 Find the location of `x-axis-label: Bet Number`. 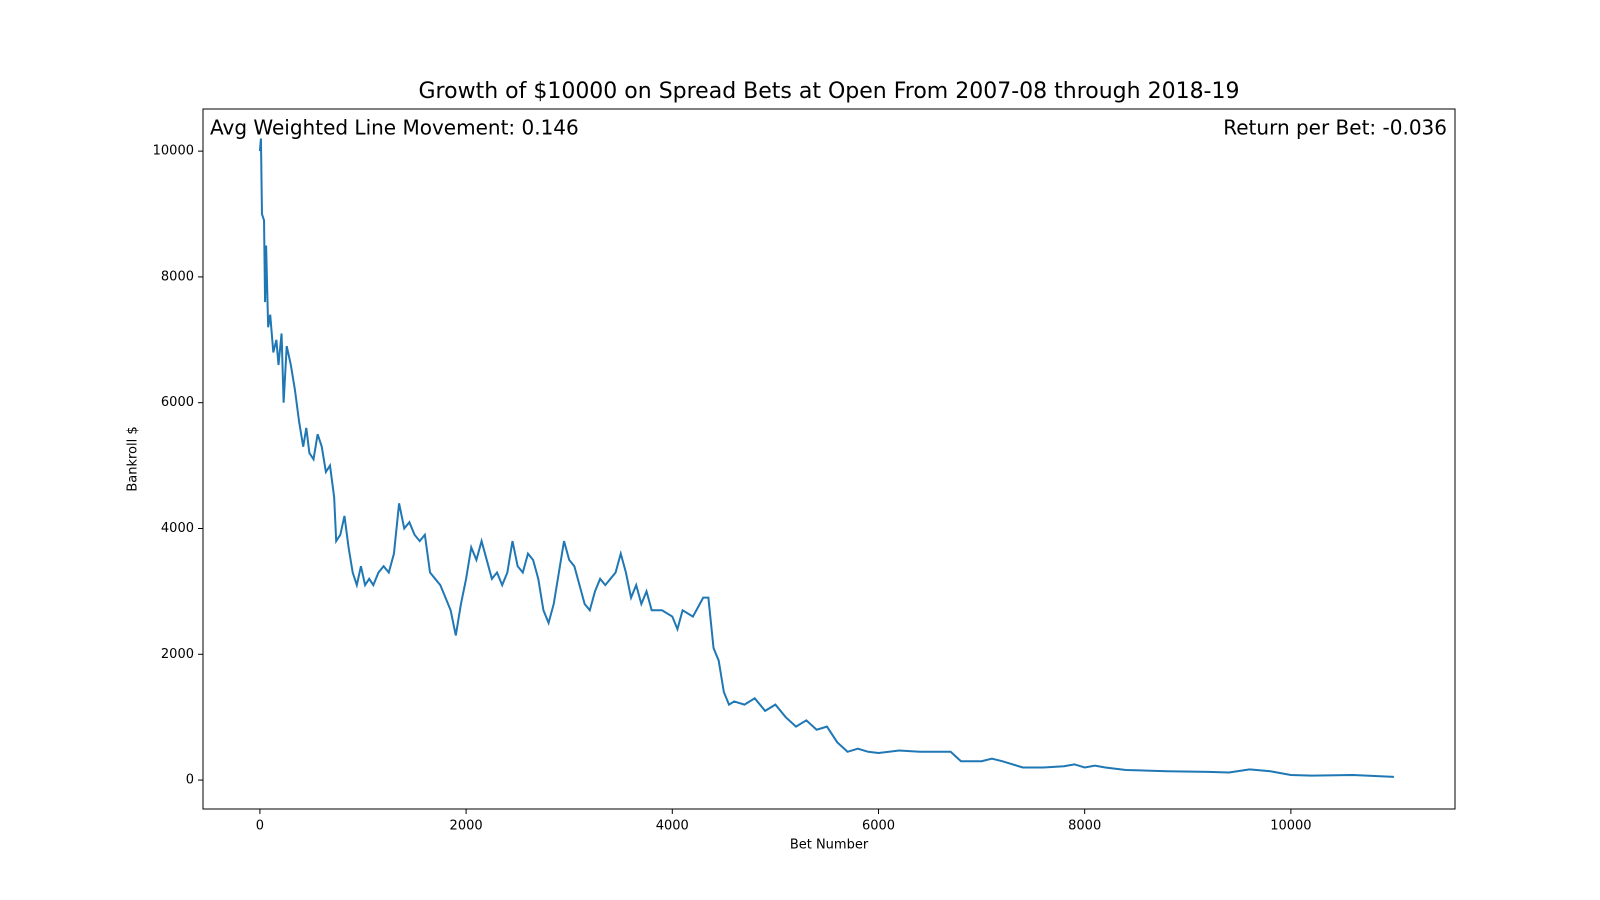

x-axis-label: Bet Number is located at coordinates (829, 845).